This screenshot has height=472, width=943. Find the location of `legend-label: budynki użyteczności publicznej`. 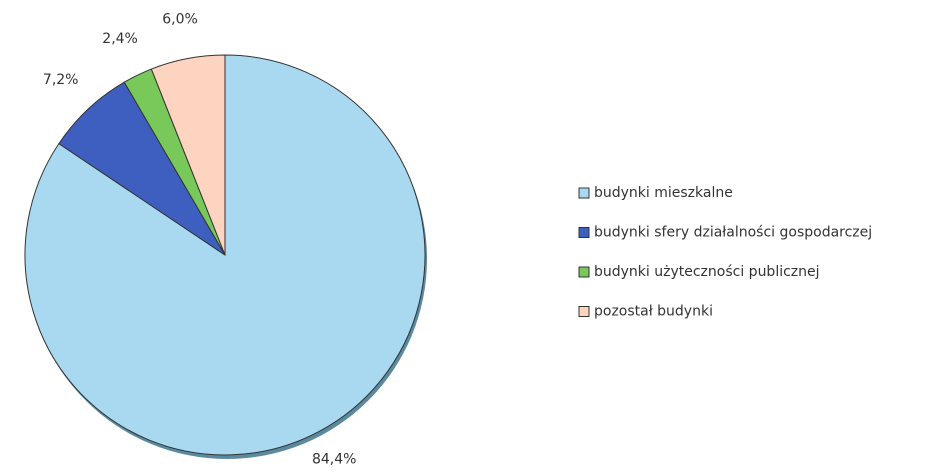

legend-label: budynki użyteczności publicznej is located at coordinates (707, 272).